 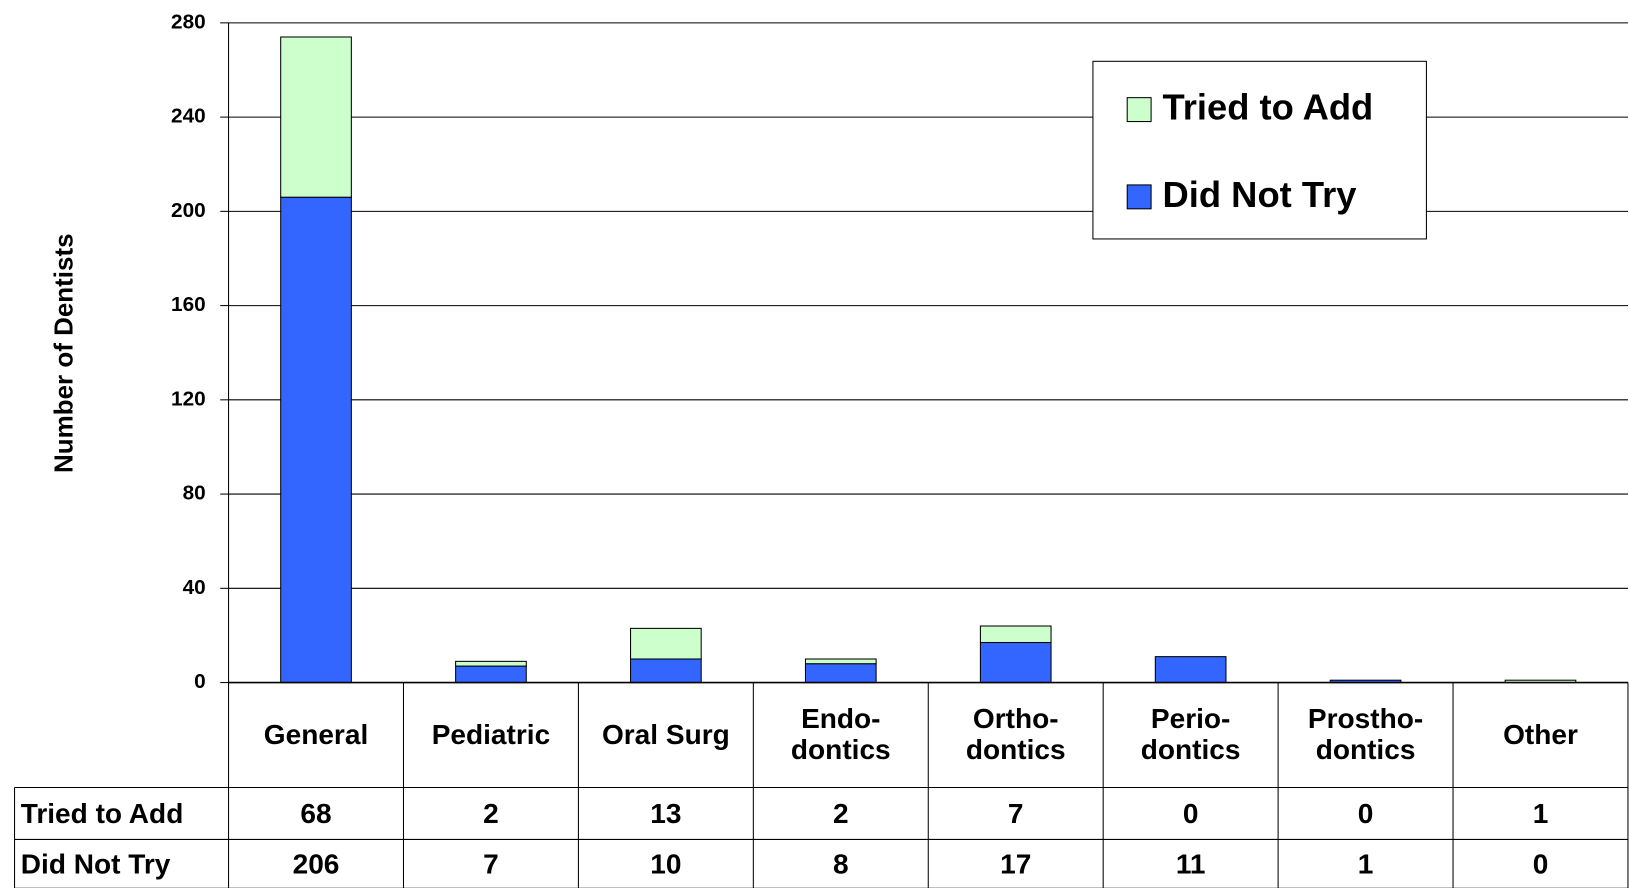 What do you see at coordinates (102, 813) in the screenshot?
I see `table-row-label: Tried to Add` at bounding box center [102, 813].